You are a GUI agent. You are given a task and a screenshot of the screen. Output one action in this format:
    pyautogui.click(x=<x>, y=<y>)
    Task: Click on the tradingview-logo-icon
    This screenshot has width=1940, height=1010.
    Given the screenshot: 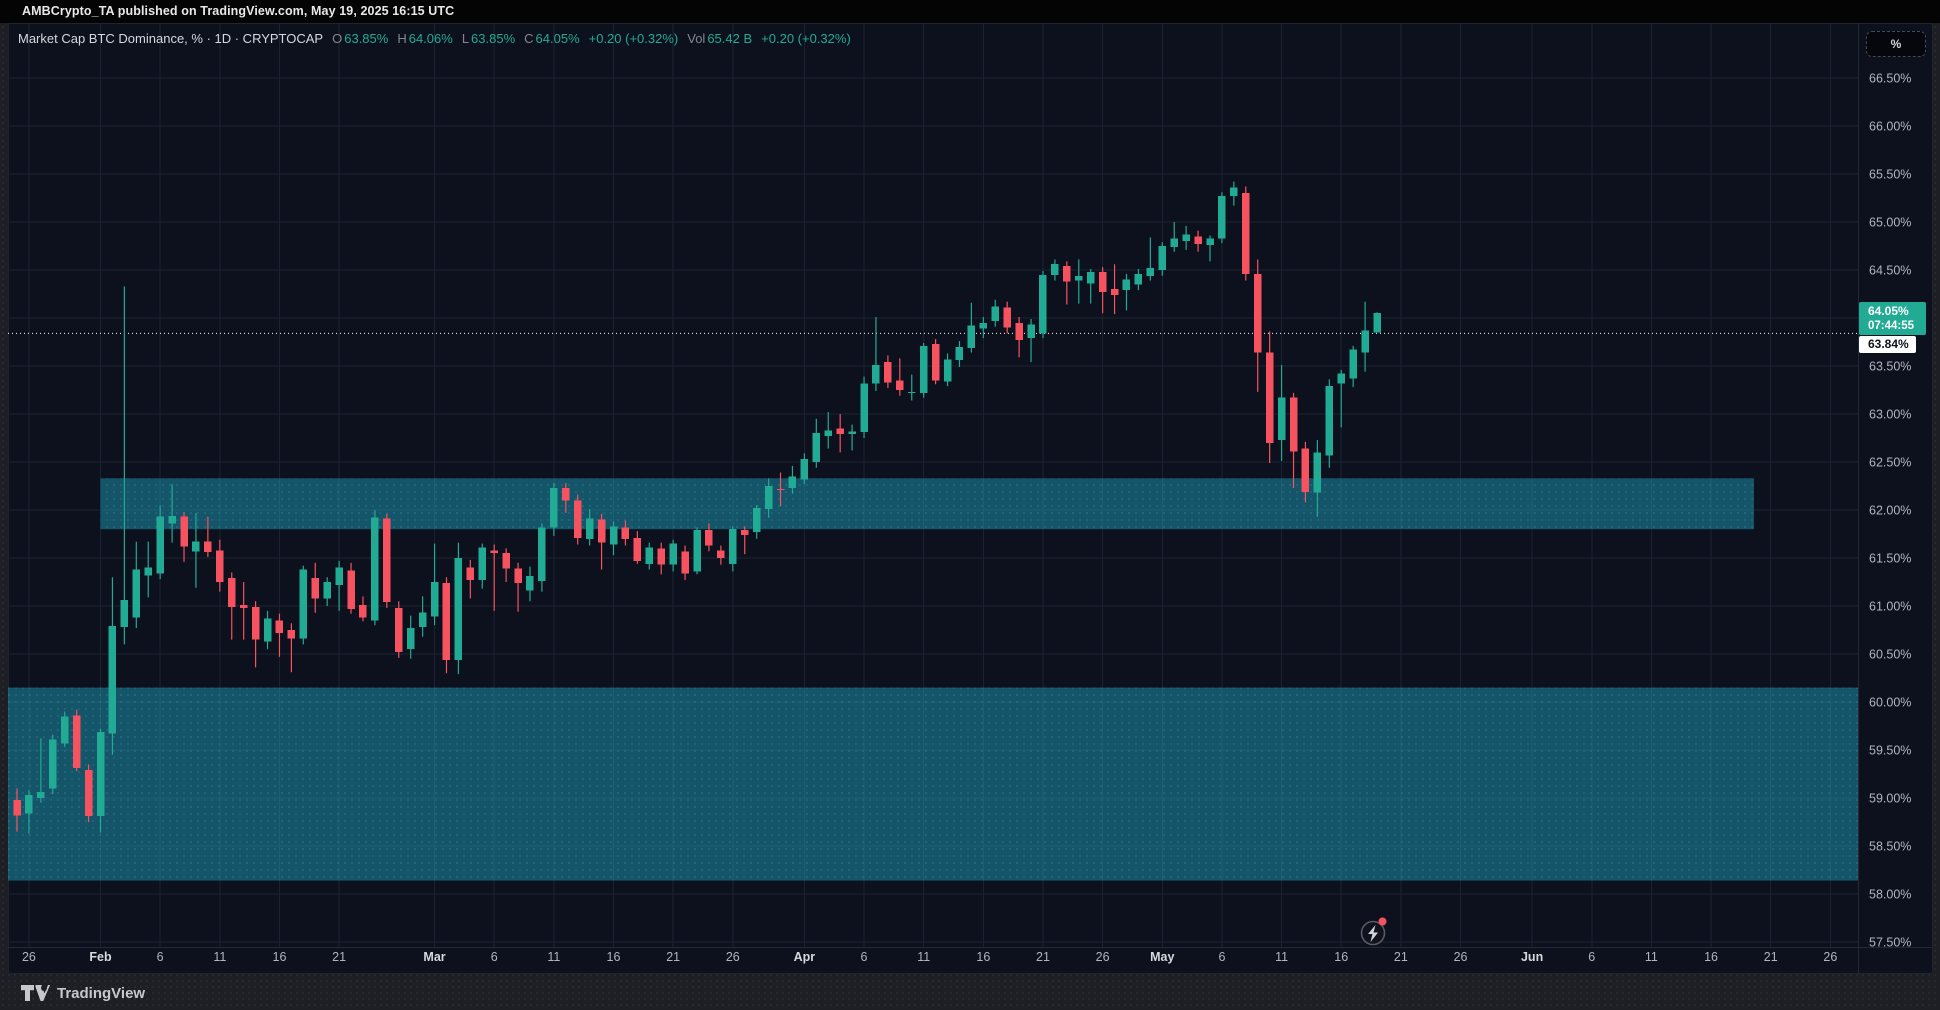 What is the action you would take?
    pyautogui.click(x=35, y=993)
    